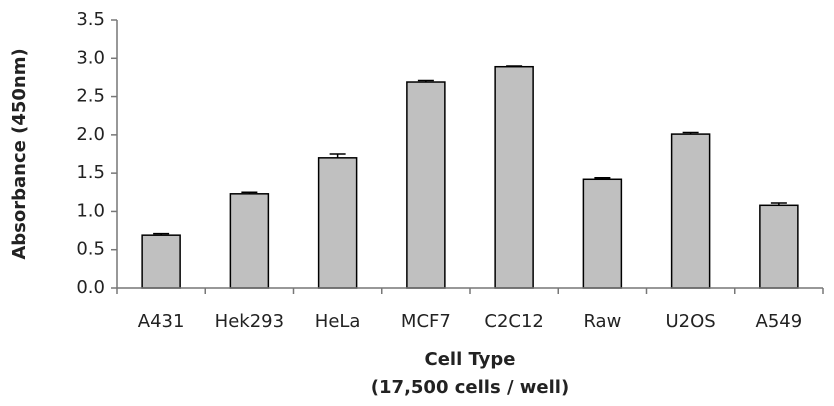 The height and width of the screenshot is (406, 834). I want to click on y-tick-label: 1.5, so click(90, 172).